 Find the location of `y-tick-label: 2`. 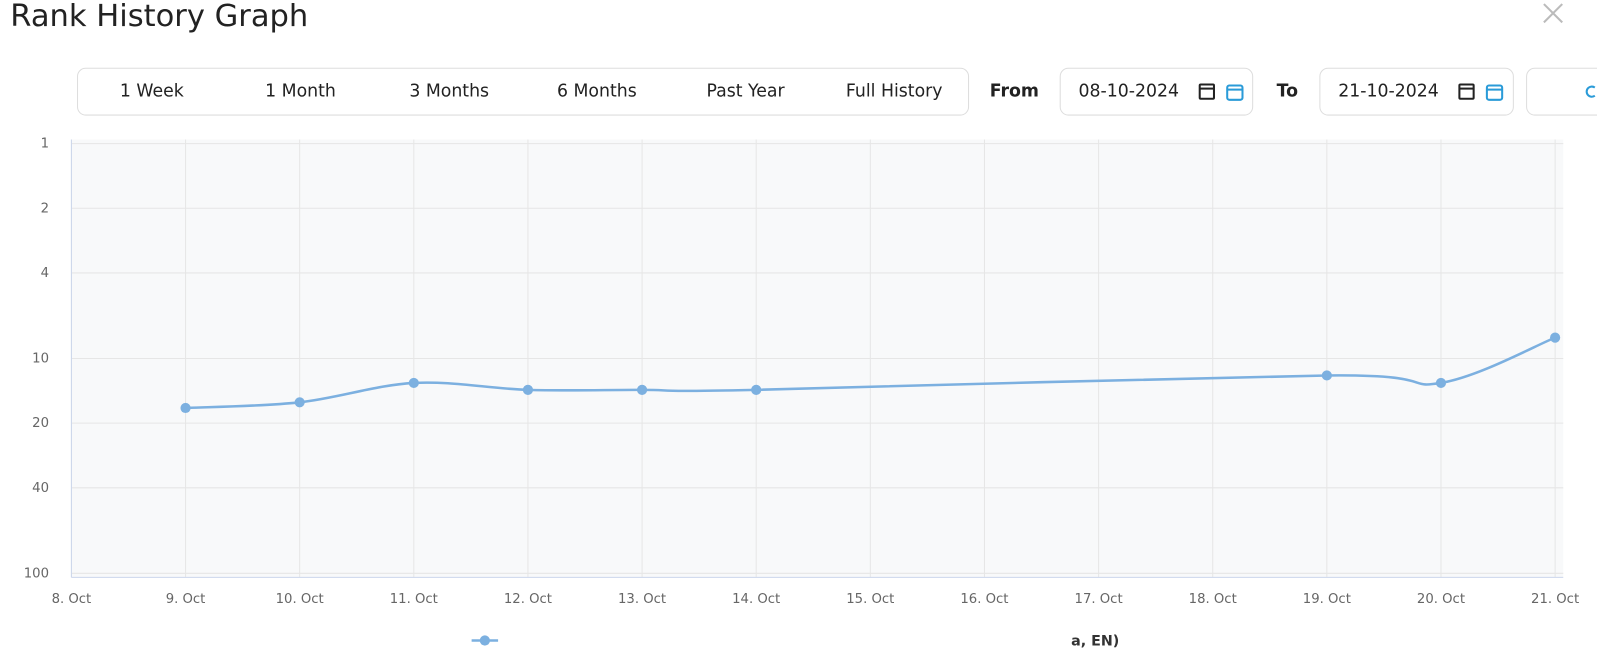

y-tick-label: 2 is located at coordinates (45, 208).